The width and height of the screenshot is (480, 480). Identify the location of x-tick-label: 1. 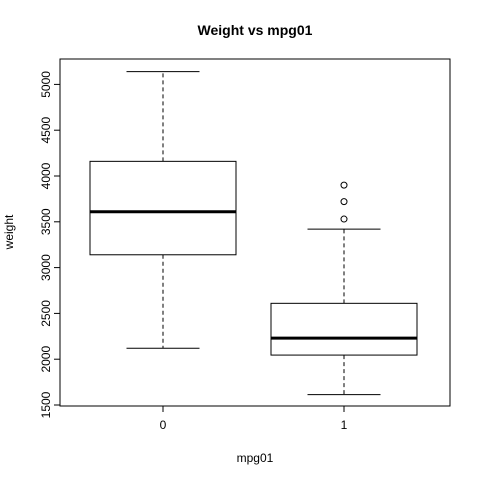
(344, 425).